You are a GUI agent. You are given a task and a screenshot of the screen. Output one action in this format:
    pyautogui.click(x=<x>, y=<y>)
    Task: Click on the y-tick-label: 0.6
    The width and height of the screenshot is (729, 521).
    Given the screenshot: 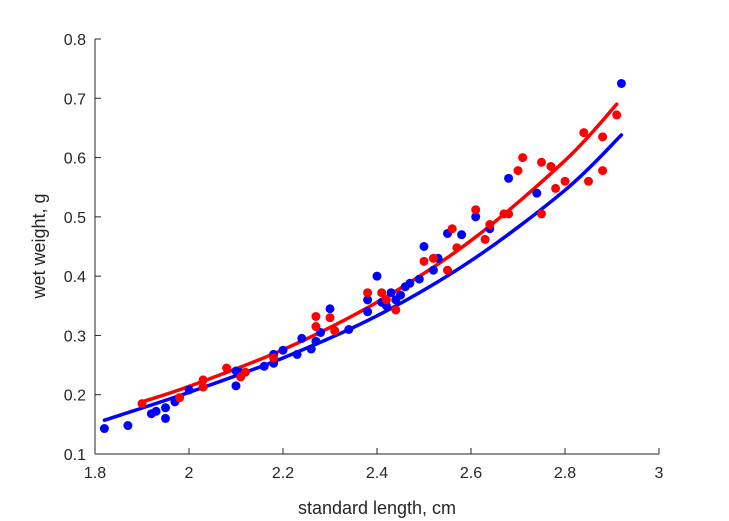 What is the action you would take?
    pyautogui.click(x=75, y=159)
    